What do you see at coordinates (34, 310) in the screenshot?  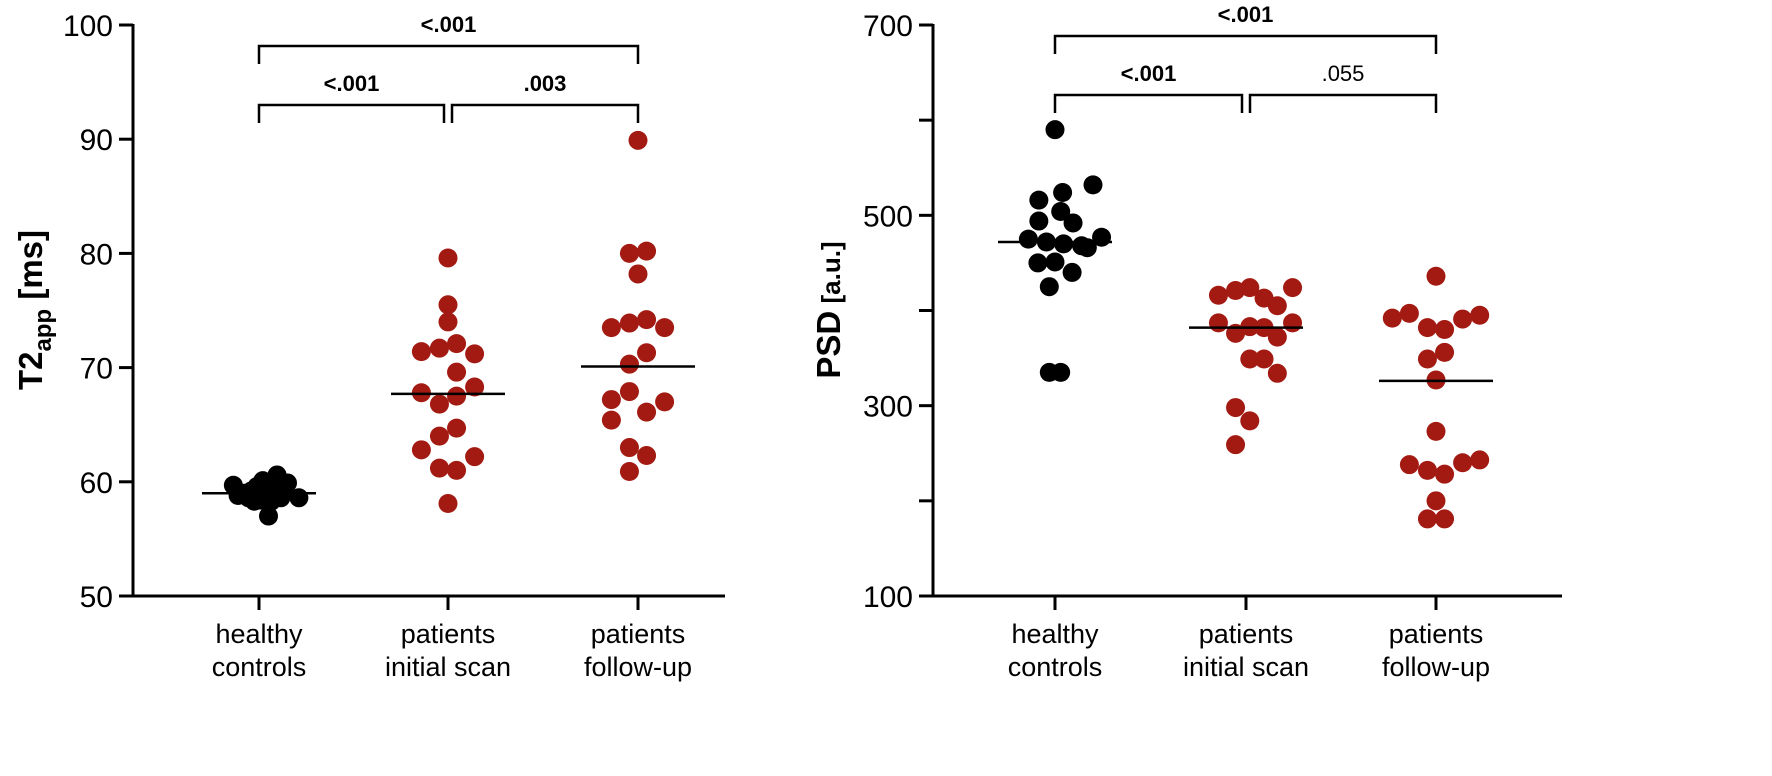 I see `y-axis-label: T2app [ms]` at bounding box center [34, 310].